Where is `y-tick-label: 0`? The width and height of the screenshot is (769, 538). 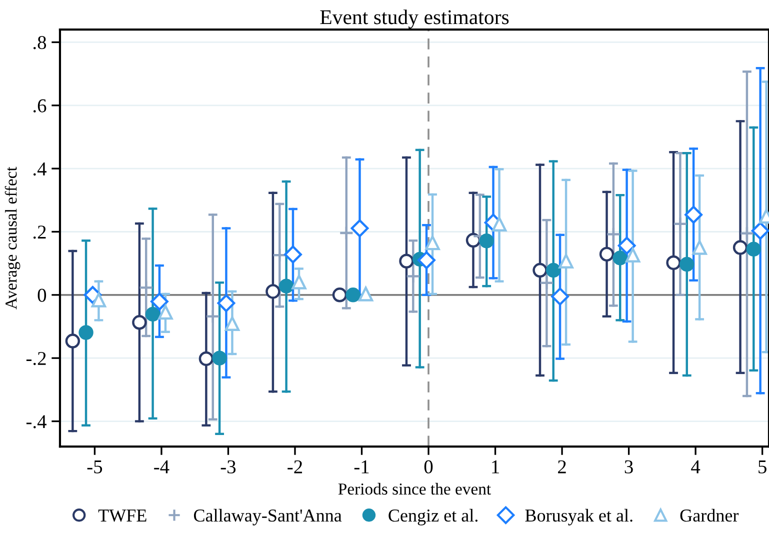
y-tick-label: 0 is located at coordinates (42, 295).